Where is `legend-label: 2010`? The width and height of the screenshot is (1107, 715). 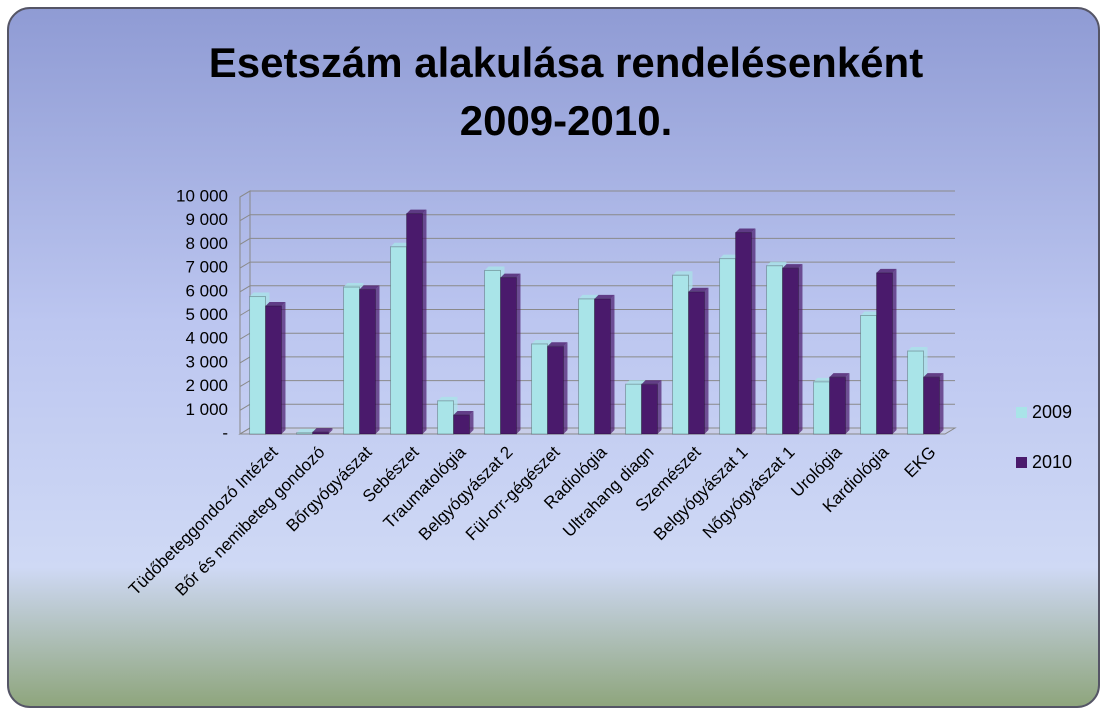 legend-label: 2010 is located at coordinates (1052, 462).